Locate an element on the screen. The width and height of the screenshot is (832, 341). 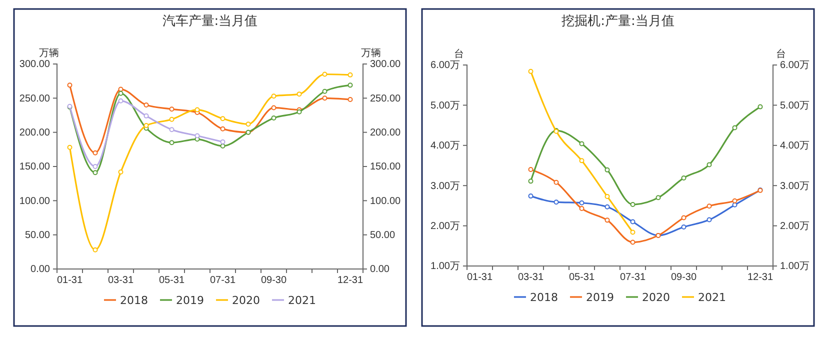
y2-axis-title: 万辆 is located at coordinates (371, 53).